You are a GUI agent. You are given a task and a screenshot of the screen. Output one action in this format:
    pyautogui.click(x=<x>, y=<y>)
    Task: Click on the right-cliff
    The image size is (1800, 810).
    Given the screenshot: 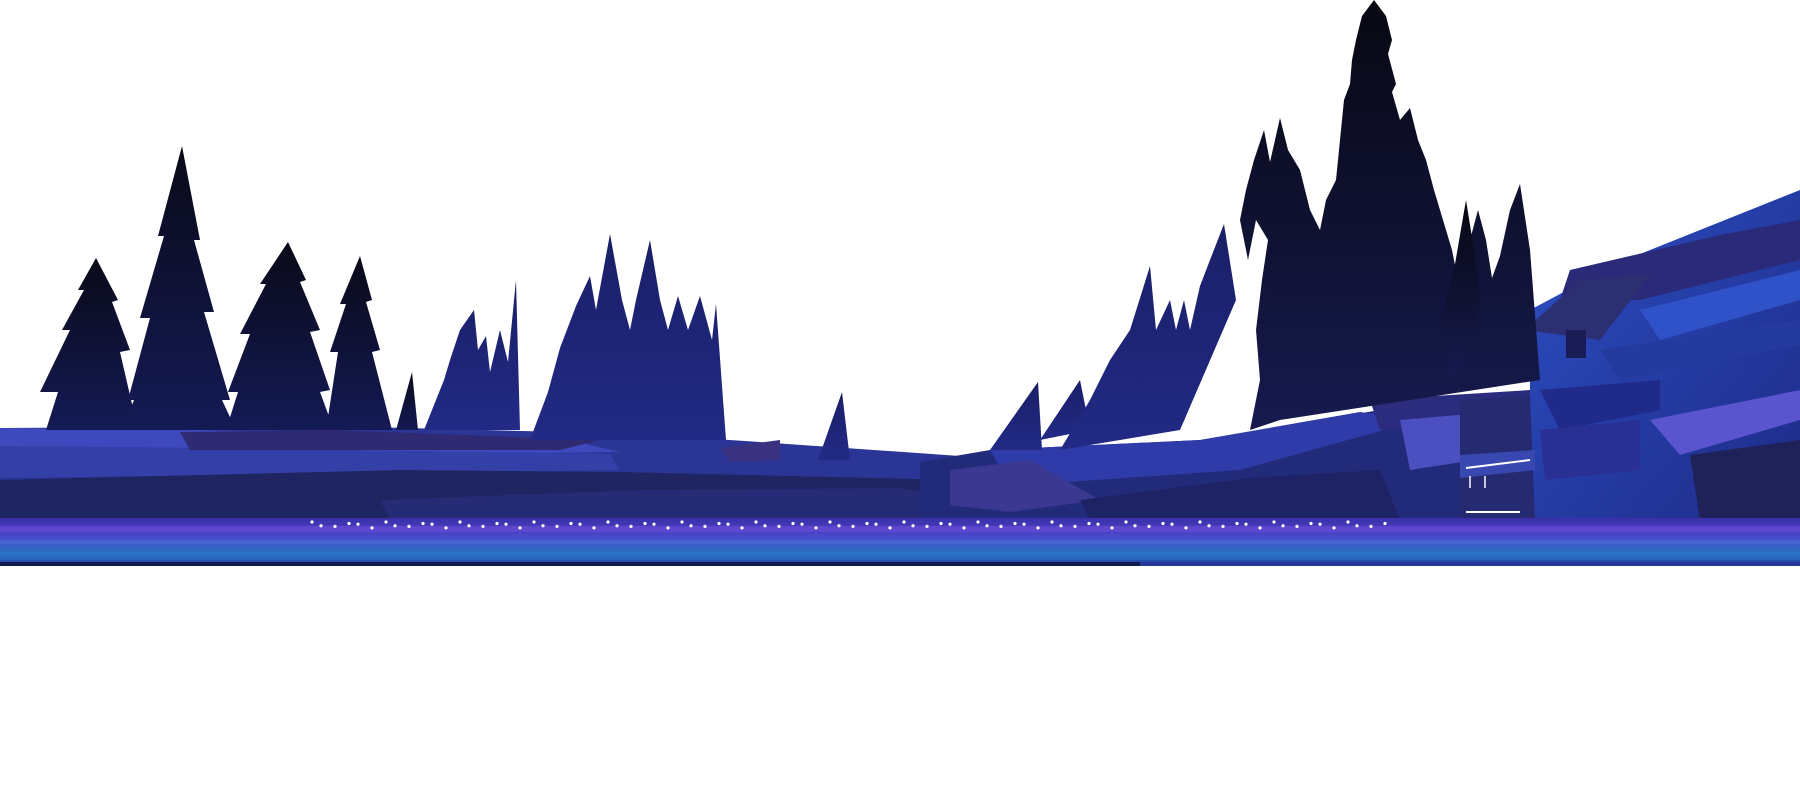 What is the action you would take?
    pyautogui.click(x=1630, y=355)
    